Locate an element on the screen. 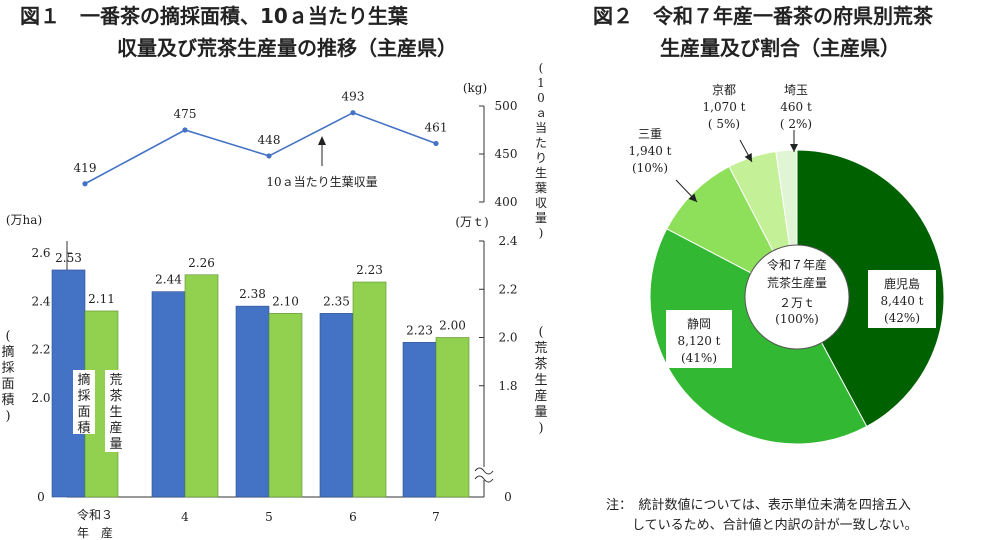 The height and width of the screenshot is (540, 1000). pie-label-box-kagoshima is located at coordinates (902, 299).